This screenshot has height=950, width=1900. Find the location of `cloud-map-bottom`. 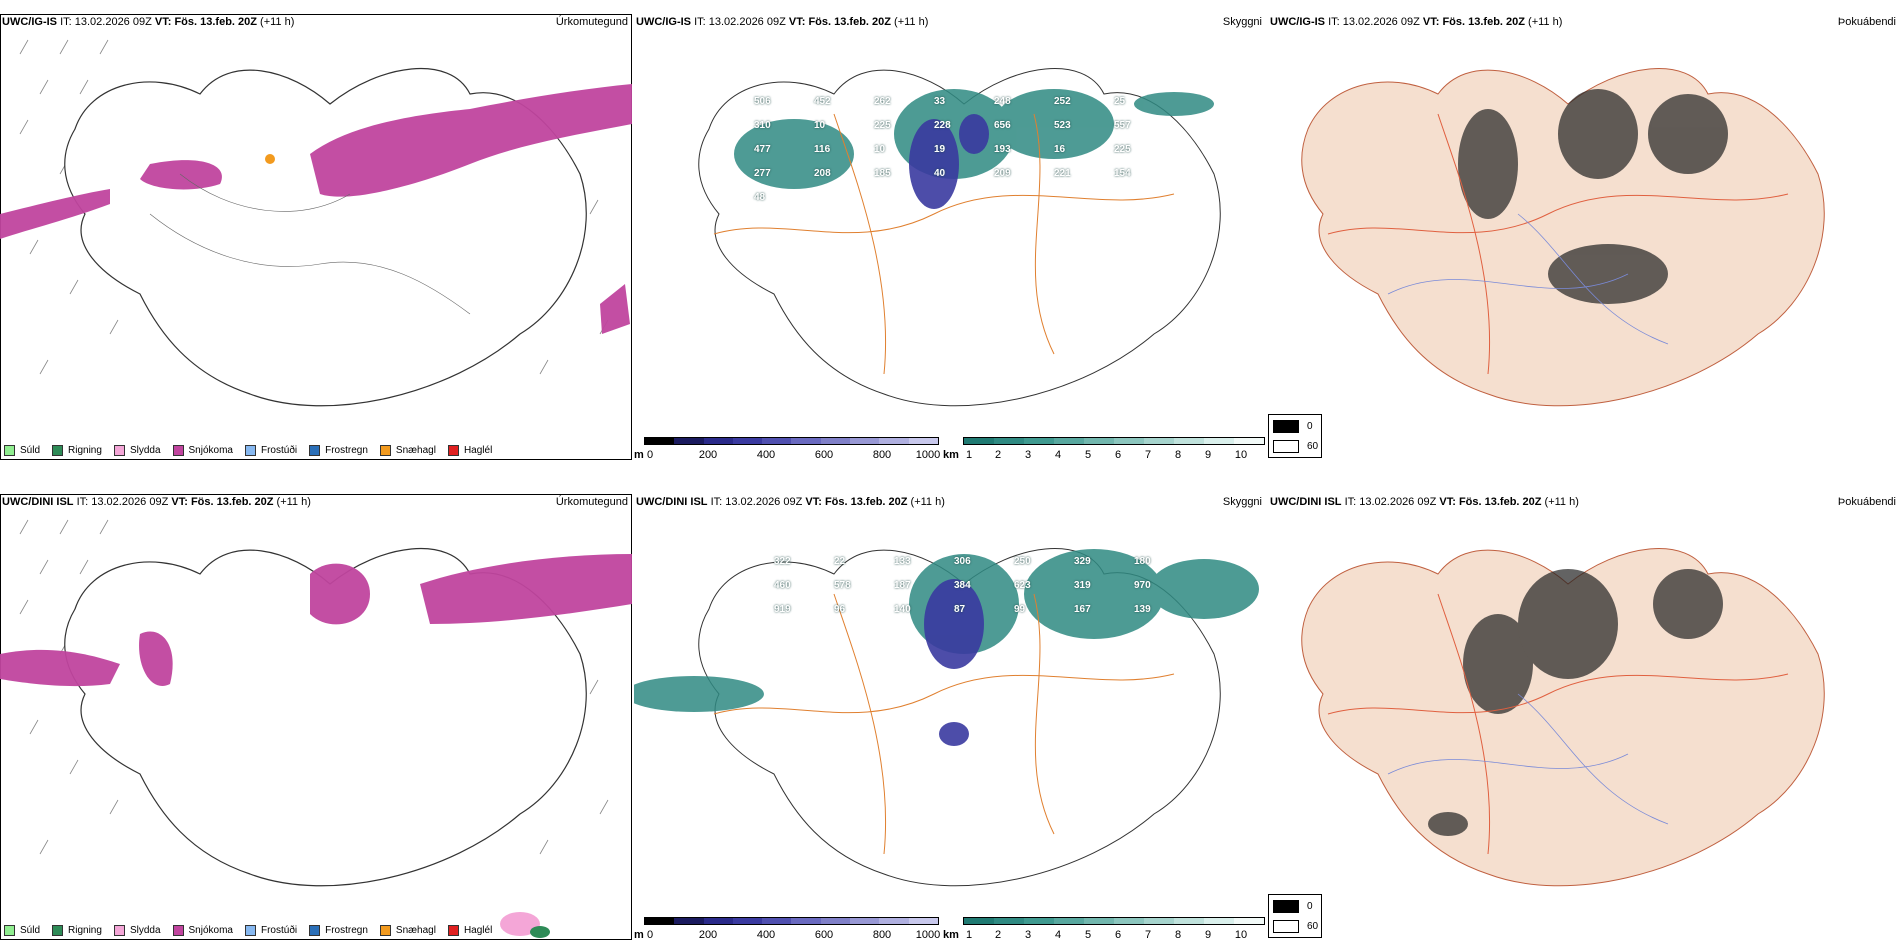

cloud-map-bottom is located at coordinates (946, 717).